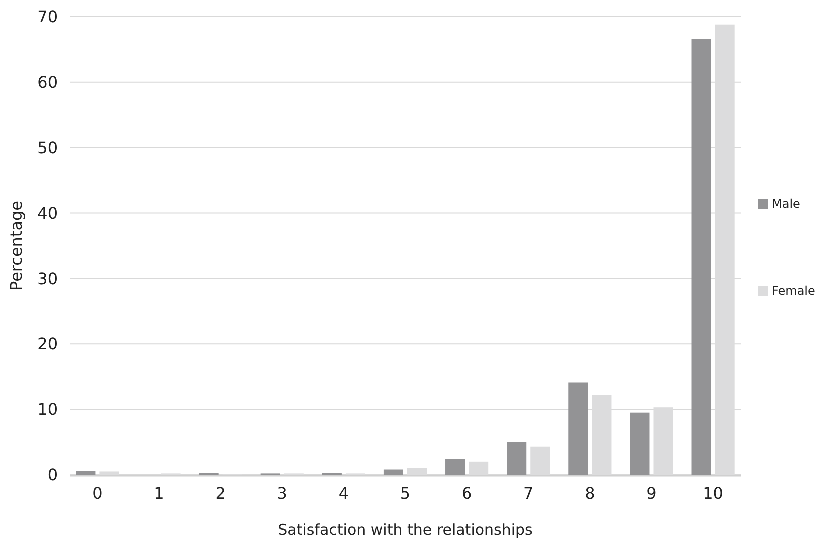 Image resolution: width=821 pixels, height=545 pixels. What do you see at coordinates (529, 493) in the screenshot?
I see `x-tick-label: 7` at bounding box center [529, 493].